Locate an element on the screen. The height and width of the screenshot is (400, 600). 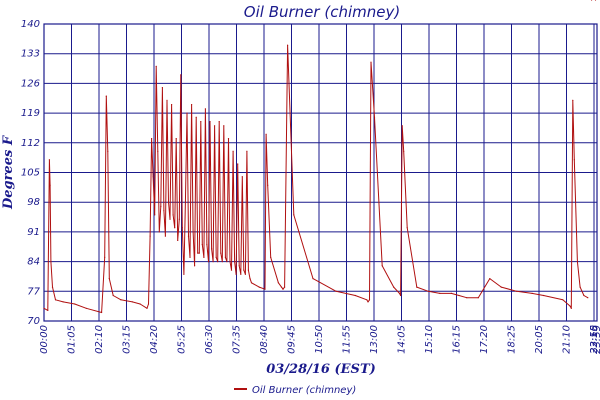
x-tick-label: 11:55 is located at coordinates (347, 339).